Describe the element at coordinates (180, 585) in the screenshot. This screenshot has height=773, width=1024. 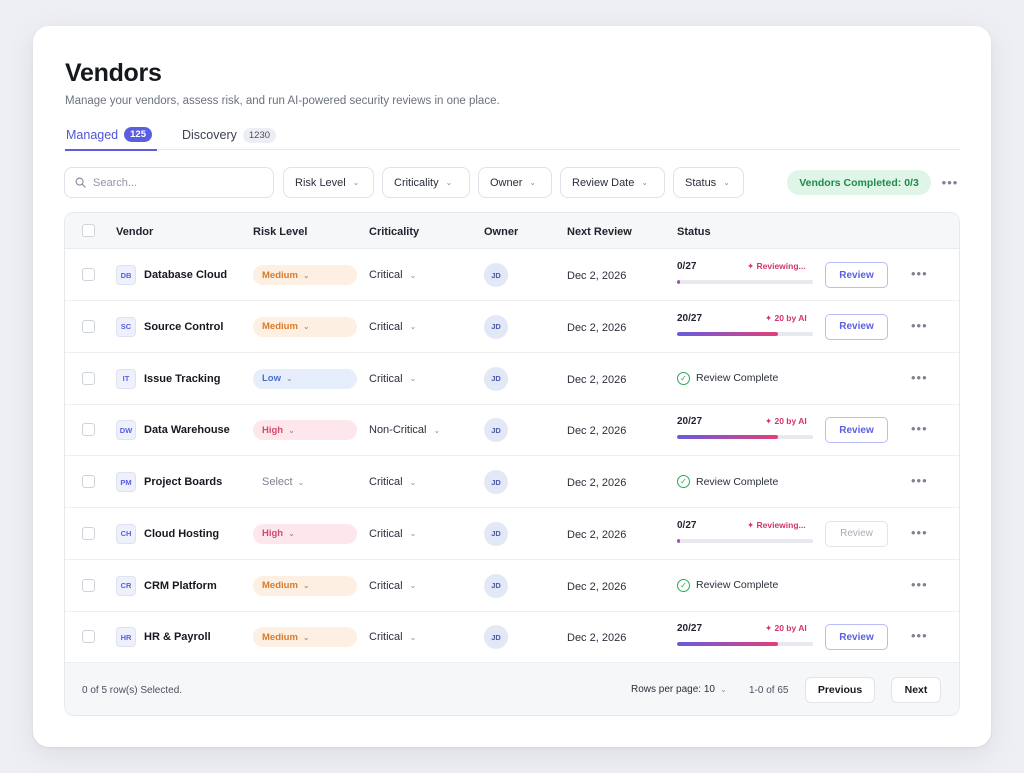
I see `vendor-name: CRM Platform` at that location.